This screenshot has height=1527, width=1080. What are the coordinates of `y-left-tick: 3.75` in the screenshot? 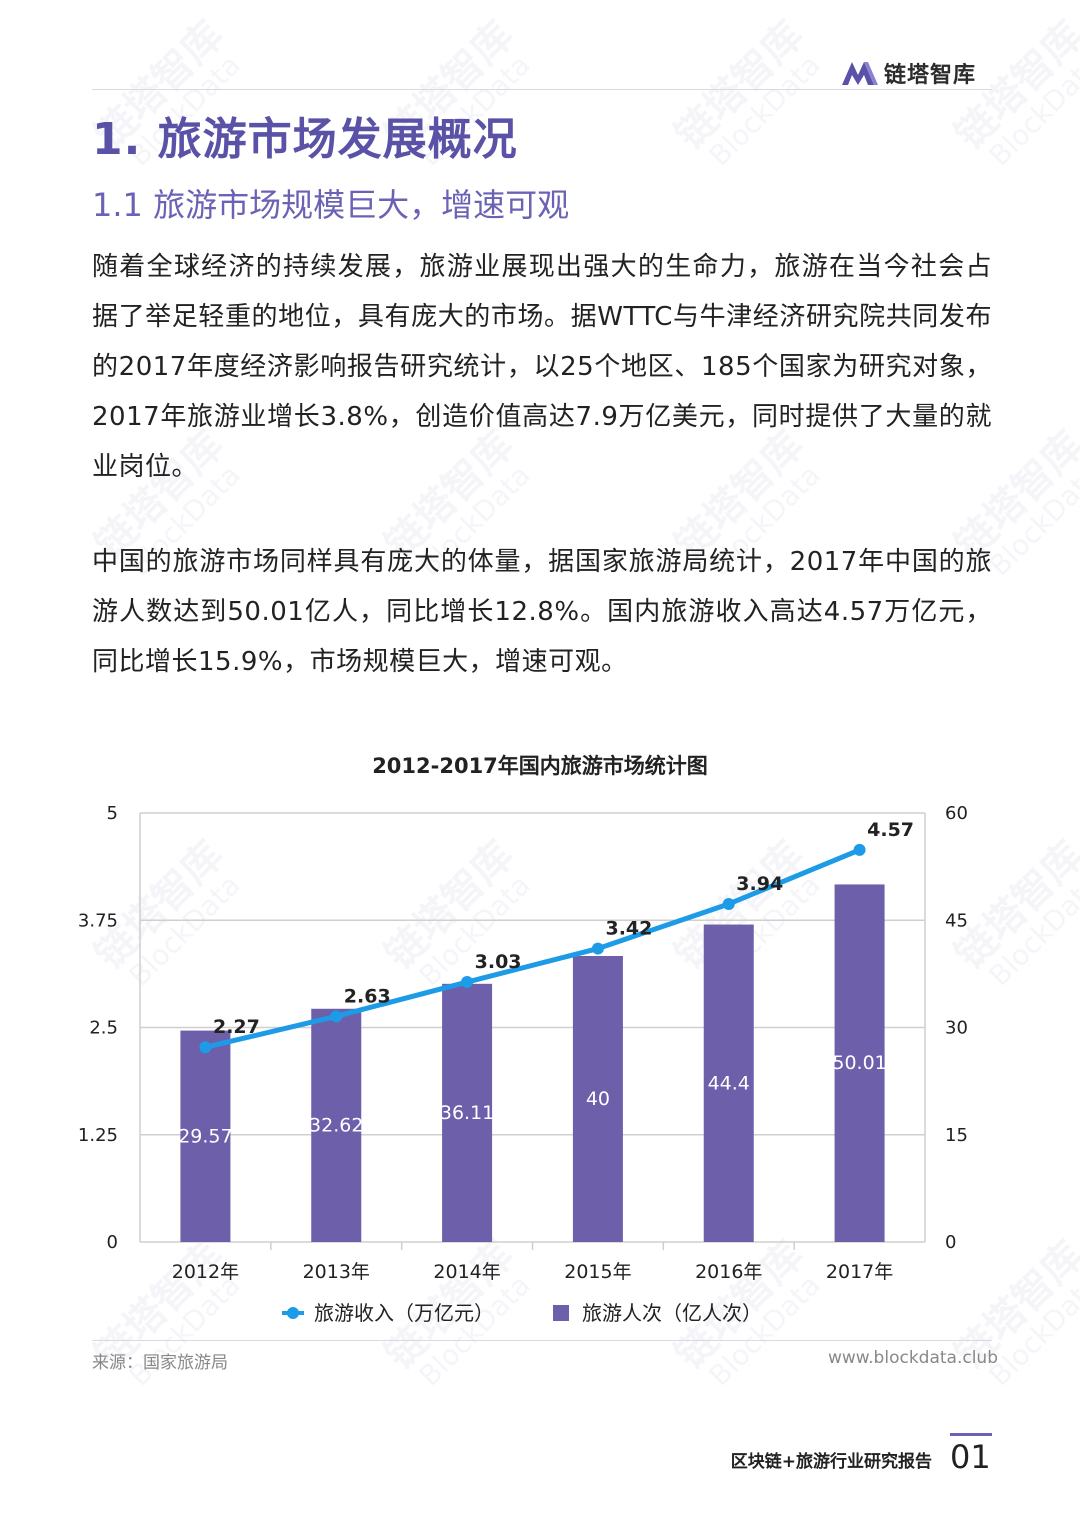 It's located at (98, 920).